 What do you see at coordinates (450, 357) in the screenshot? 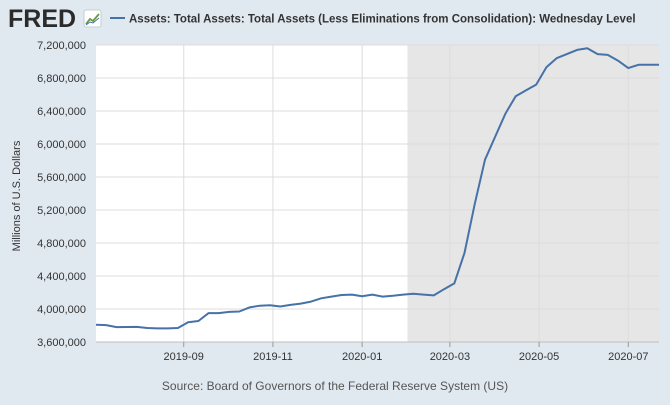
I see `x-tick-label: 2020-03` at bounding box center [450, 357].